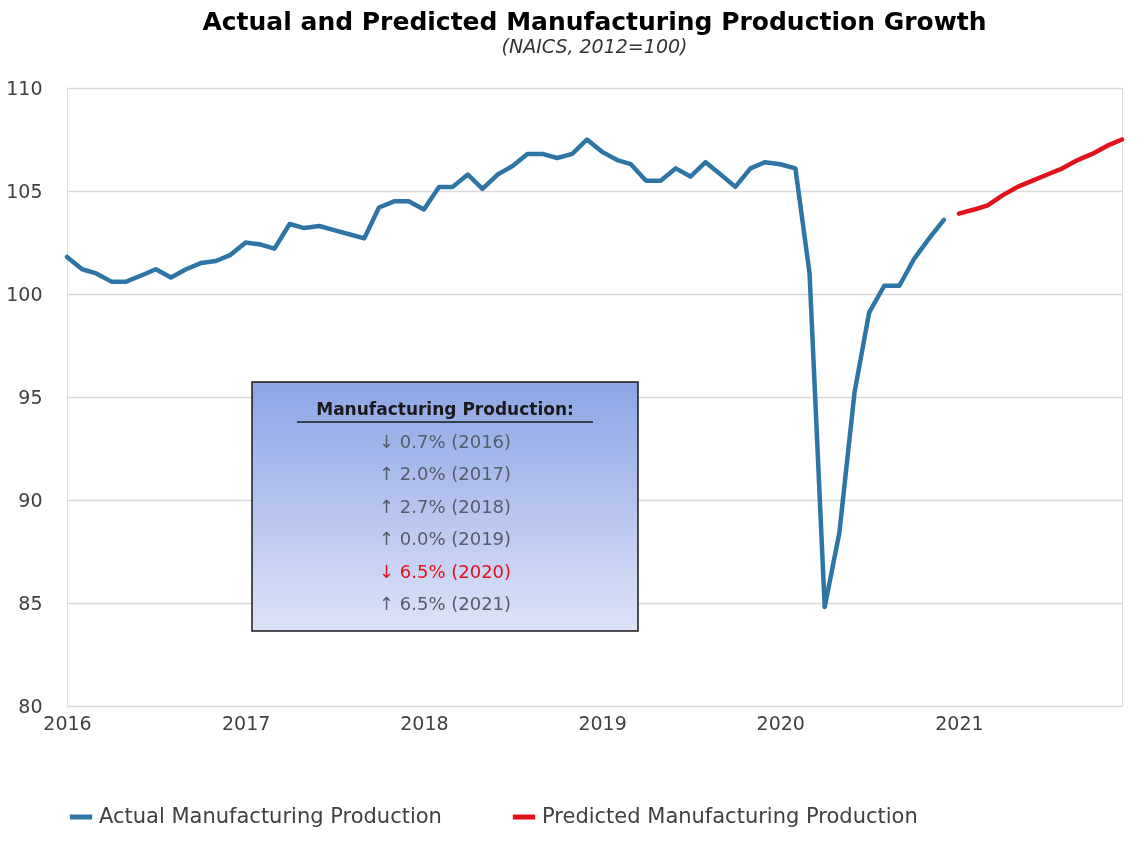 This screenshot has height=844, width=1144. Describe the element at coordinates (730, 816) in the screenshot. I see `legend-label: Predicted Manufacturing Production` at that location.